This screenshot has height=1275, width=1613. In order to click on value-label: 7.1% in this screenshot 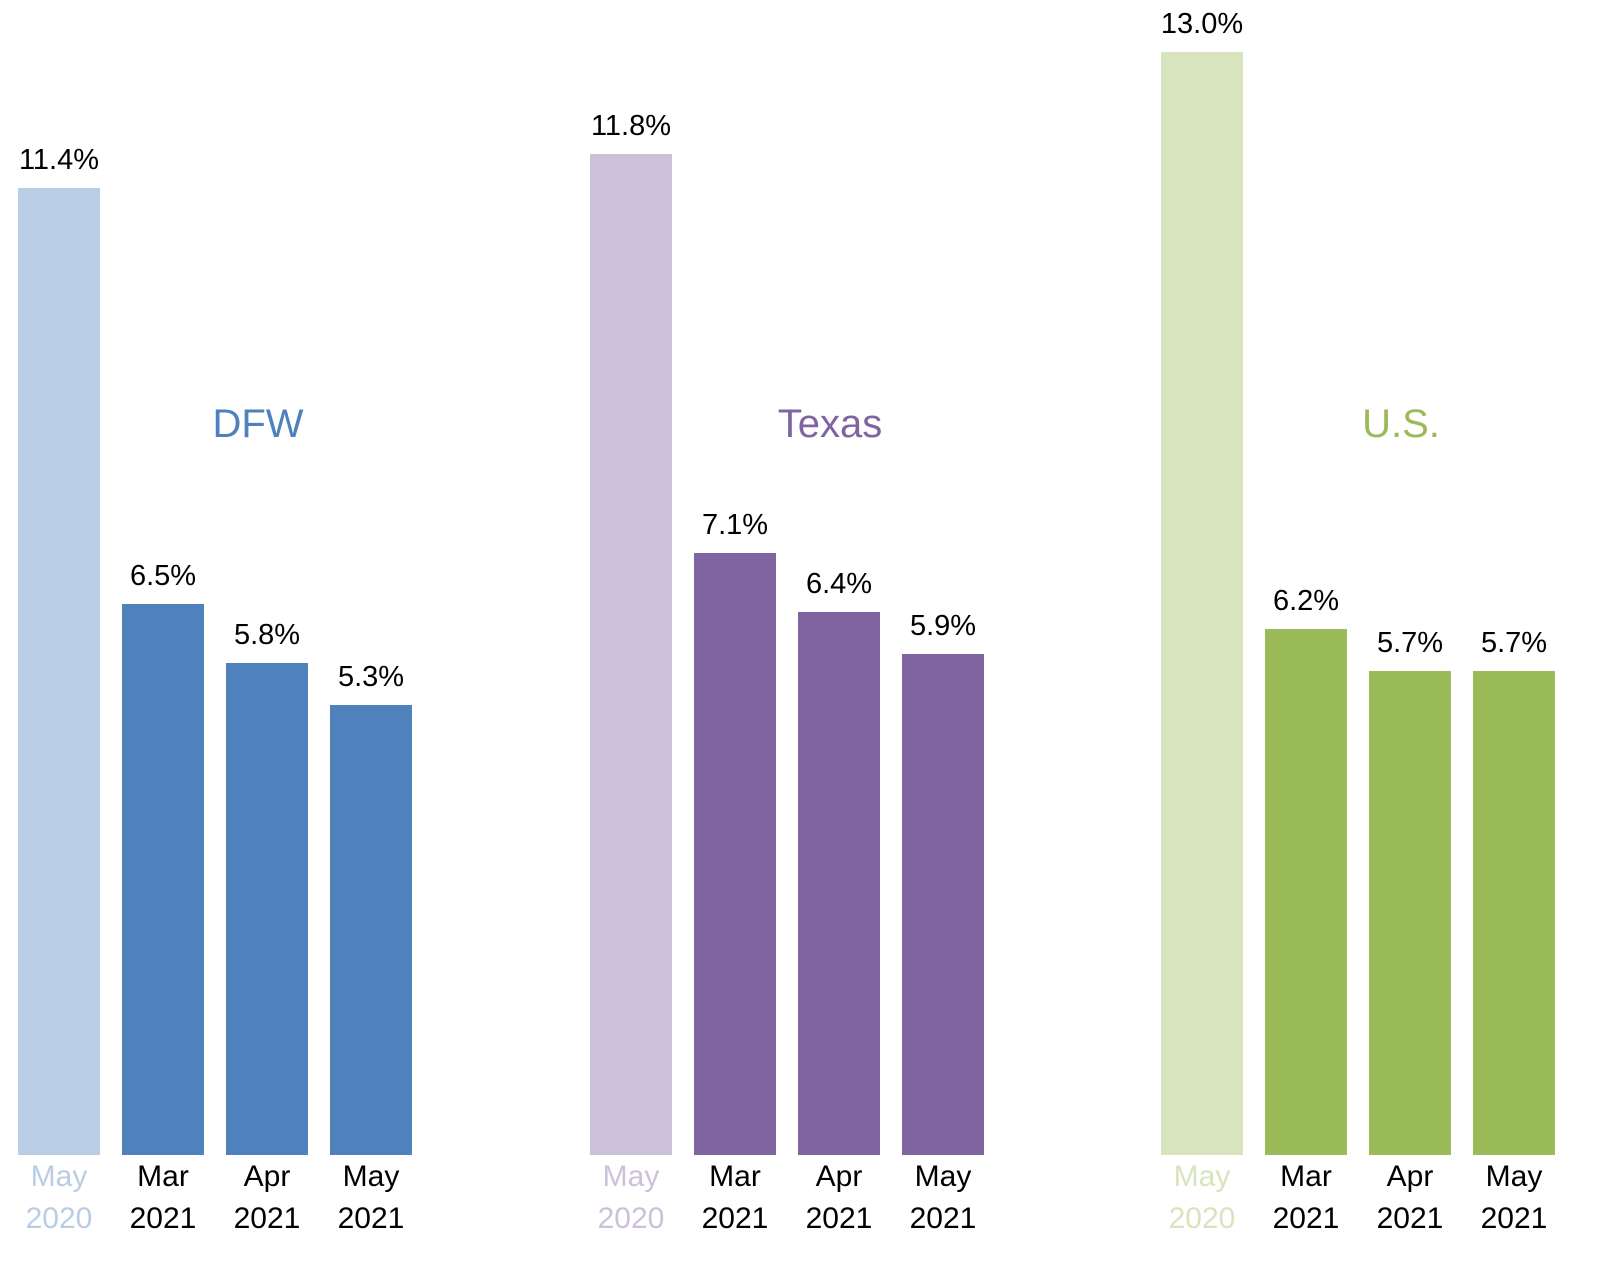, I will do `click(735, 524)`.